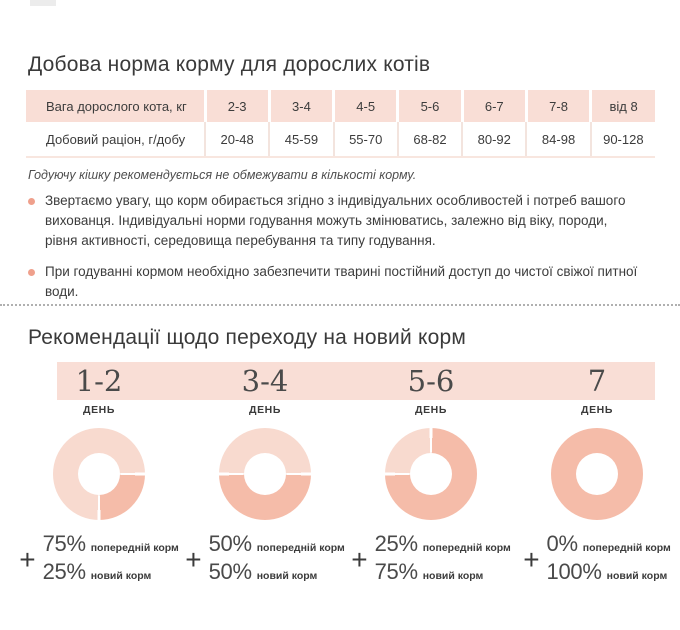  I want to click on day-numbers-band, so click(356, 381).